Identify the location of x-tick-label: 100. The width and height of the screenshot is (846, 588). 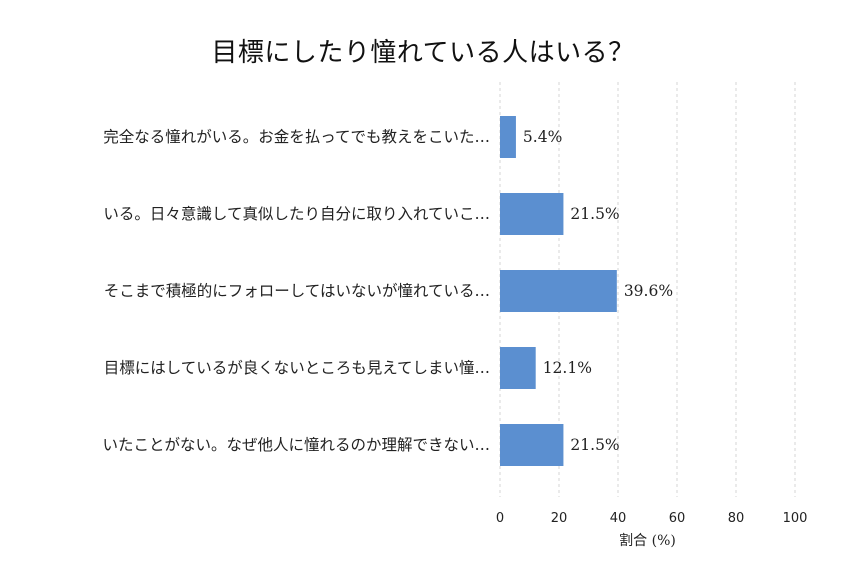
(795, 518).